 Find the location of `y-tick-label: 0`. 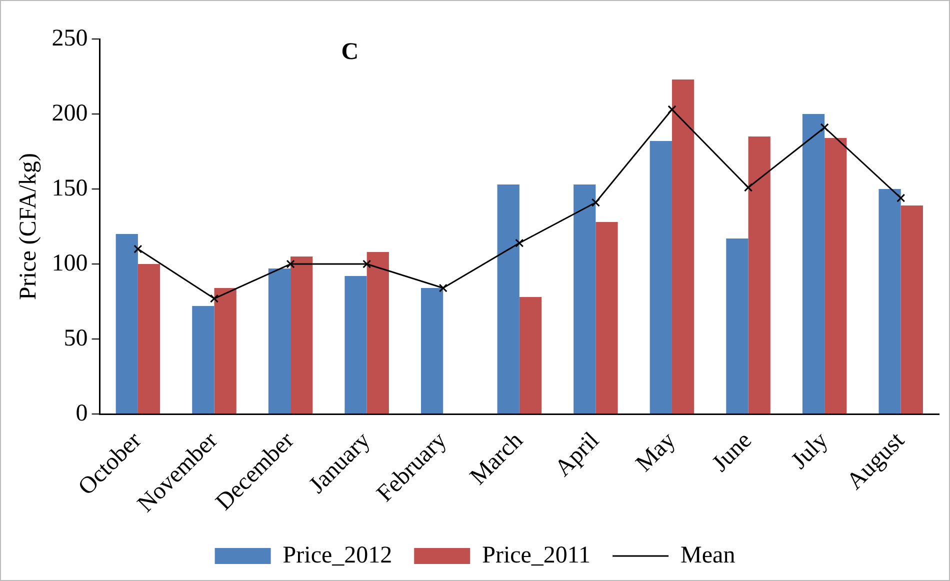

y-tick-label: 0 is located at coordinates (82, 413).